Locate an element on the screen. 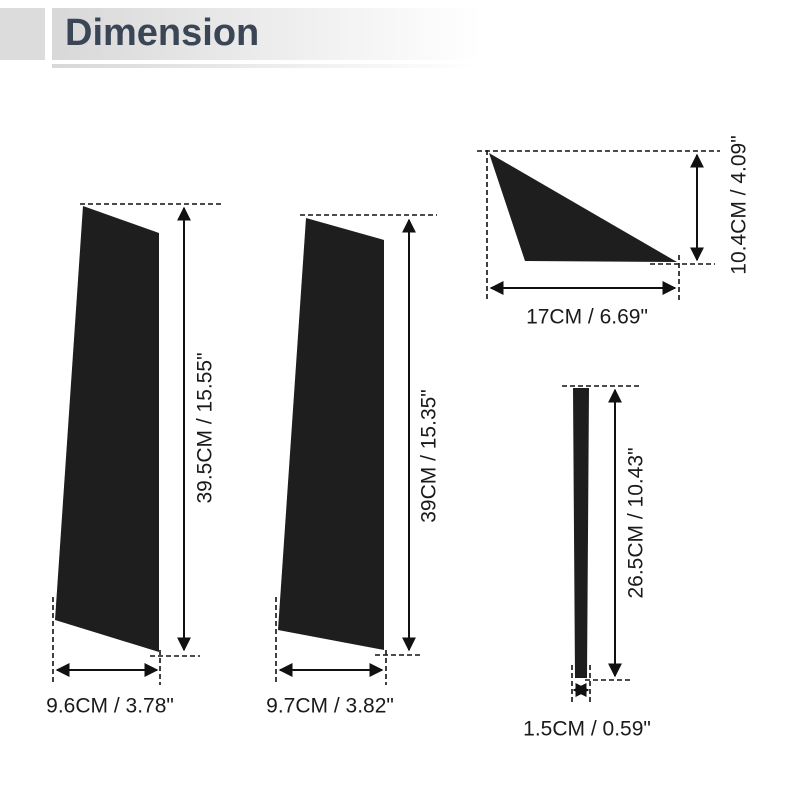 Image resolution: width=800 pixels, height=800 pixels. part-3: 17CM / 6.69" 10.4CM / 4.09" is located at coordinates (614, 232).